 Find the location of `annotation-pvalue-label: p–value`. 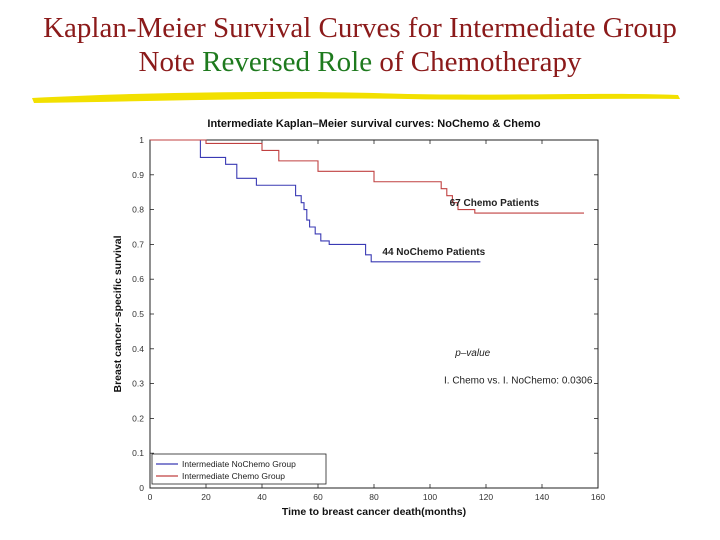

annotation-pvalue-label: p–value is located at coordinates (472, 353).